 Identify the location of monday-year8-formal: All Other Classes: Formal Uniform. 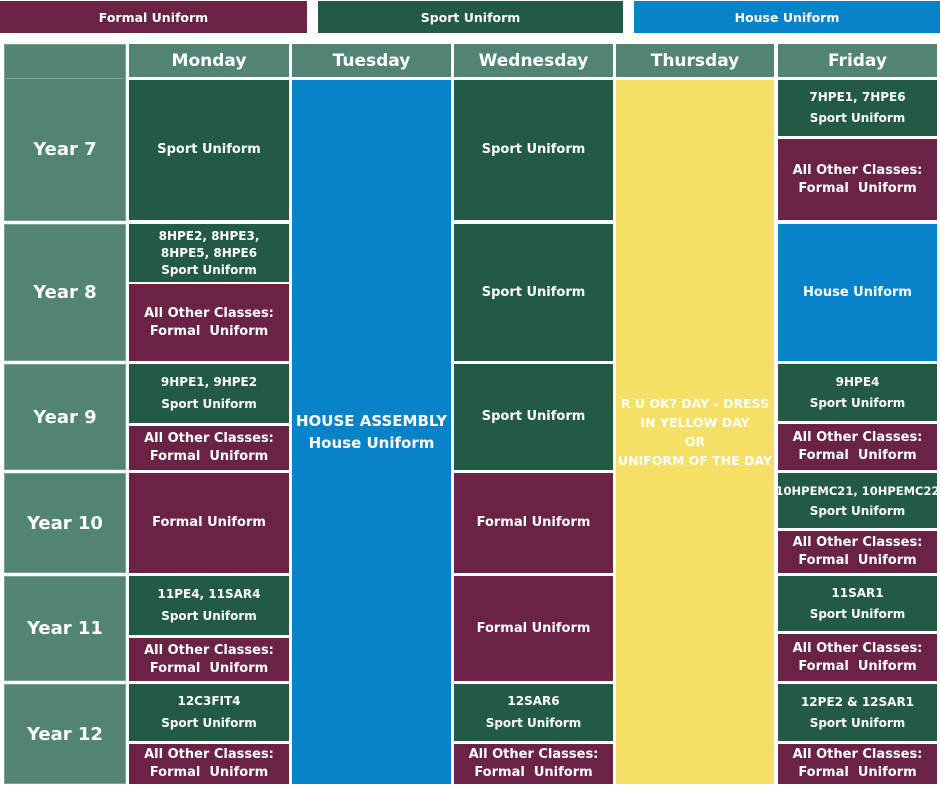
(209, 322).